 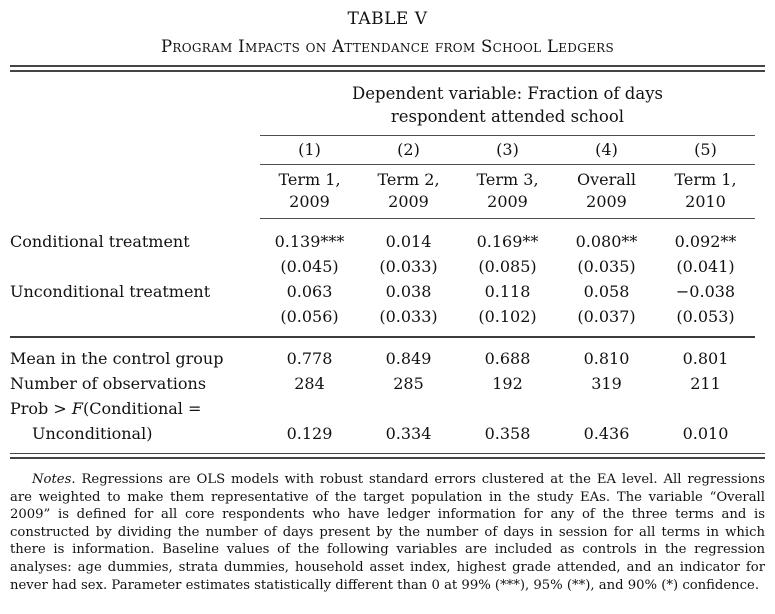 I want to click on estimate-cell: −0.038, so click(x=705, y=291).